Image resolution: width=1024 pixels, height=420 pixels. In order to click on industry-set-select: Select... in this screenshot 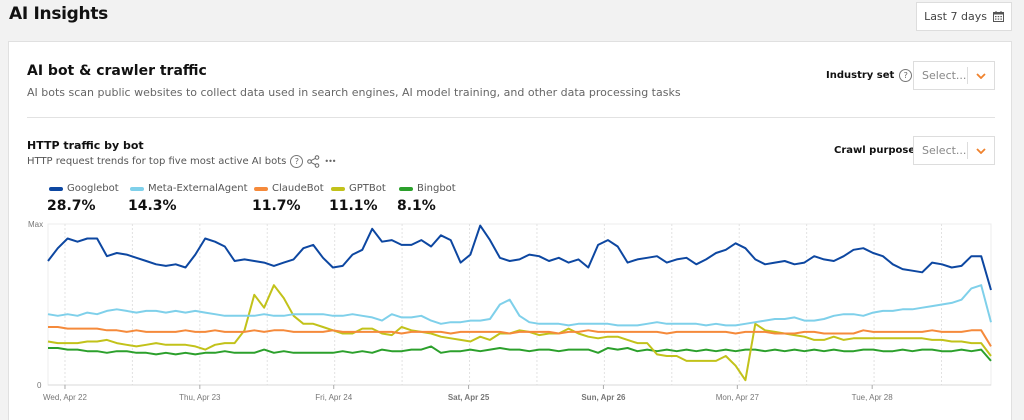, I will do `click(954, 75)`.